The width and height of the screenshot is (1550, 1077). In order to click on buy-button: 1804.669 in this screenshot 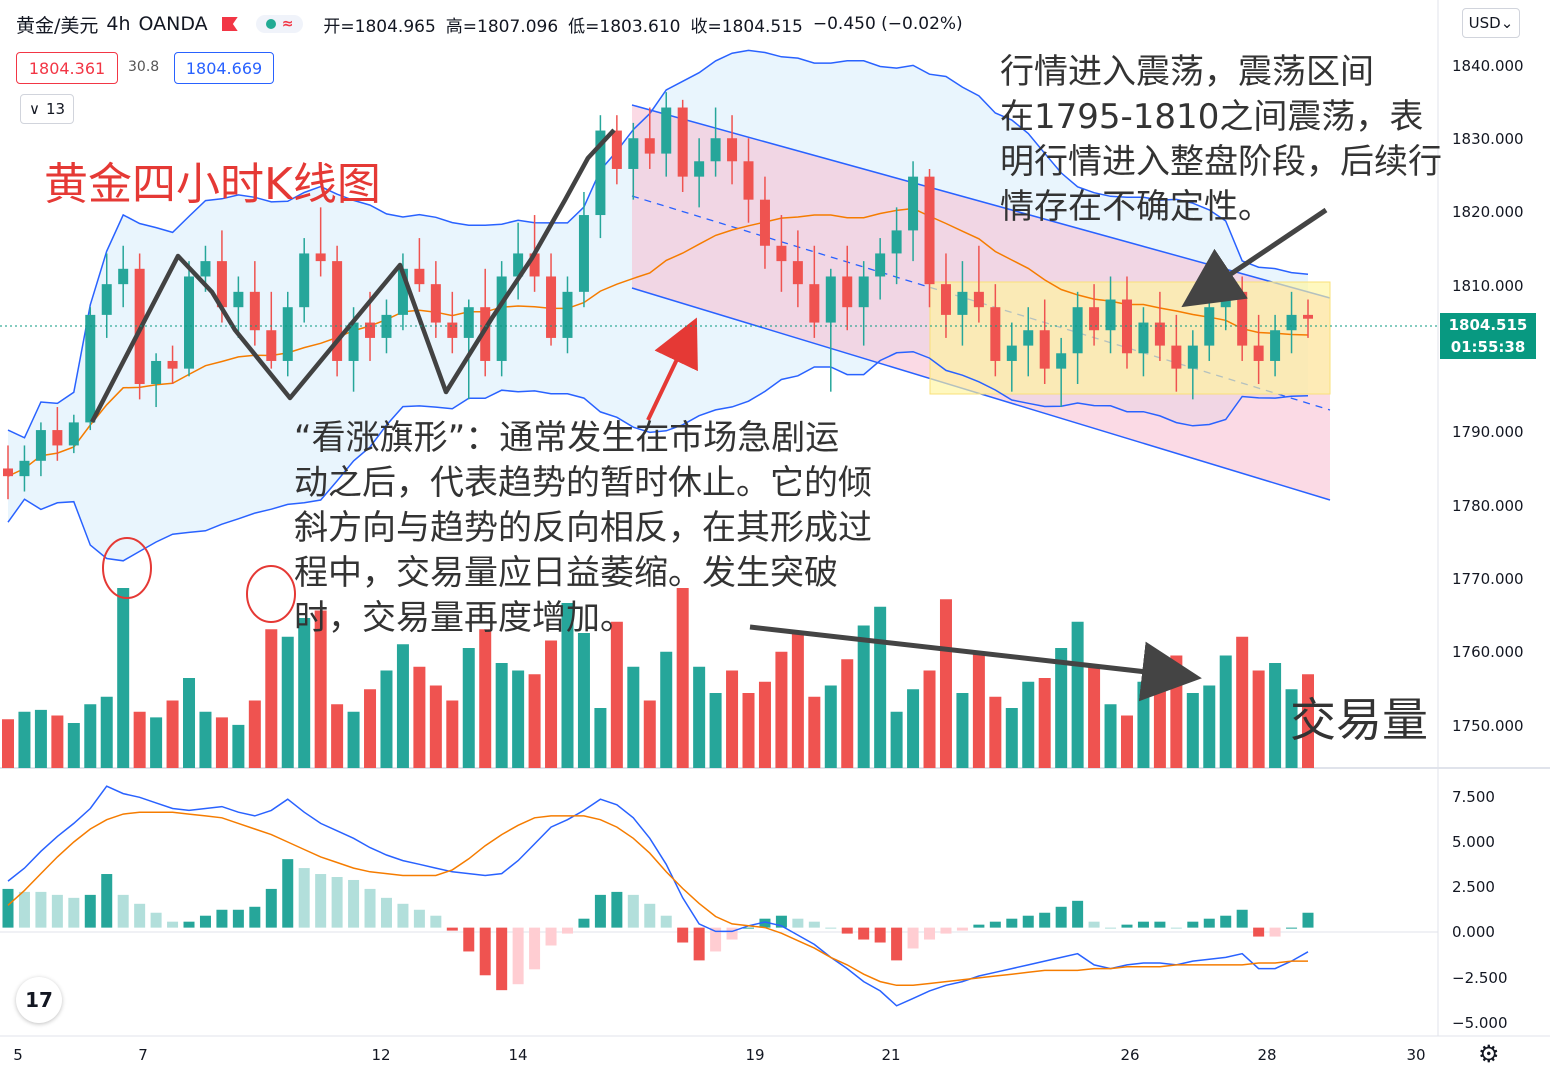, I will do `click(224, 68)`.